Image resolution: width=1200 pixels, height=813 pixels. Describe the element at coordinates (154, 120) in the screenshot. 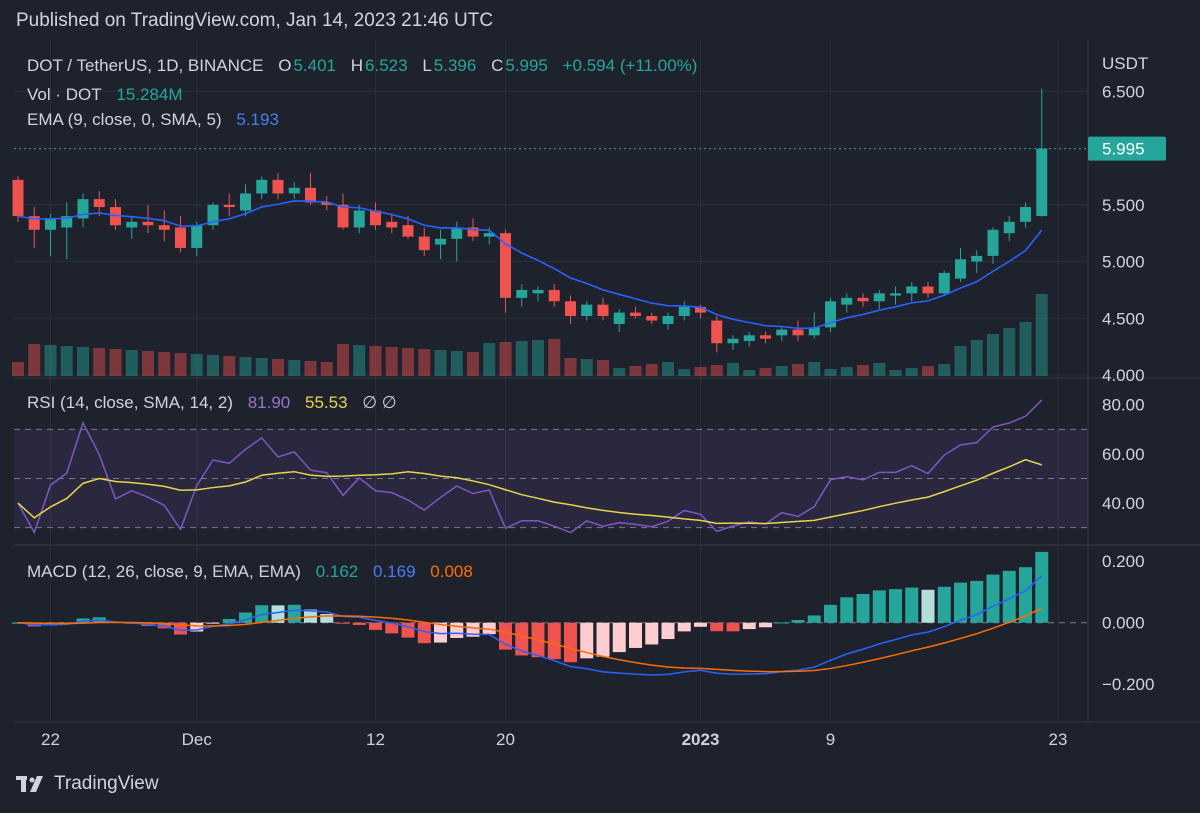

I see `legend-ema-row: EMA (9, close, 0, SMA, 5) 5.193` at that location.